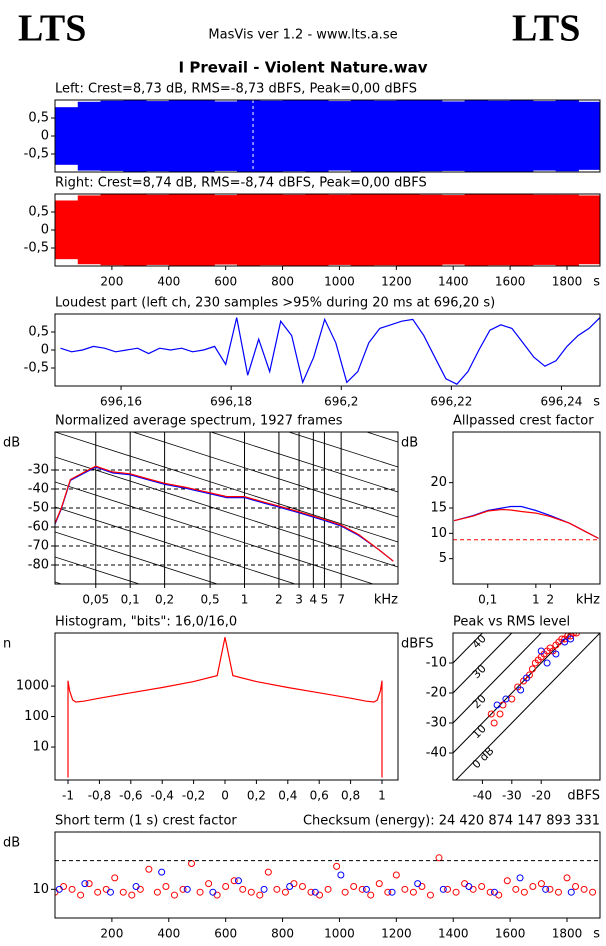  What do you see at coordinates (38, 489) in the screenshot?
I see `y-tick-label: -40` at bounding box center [38, 489].